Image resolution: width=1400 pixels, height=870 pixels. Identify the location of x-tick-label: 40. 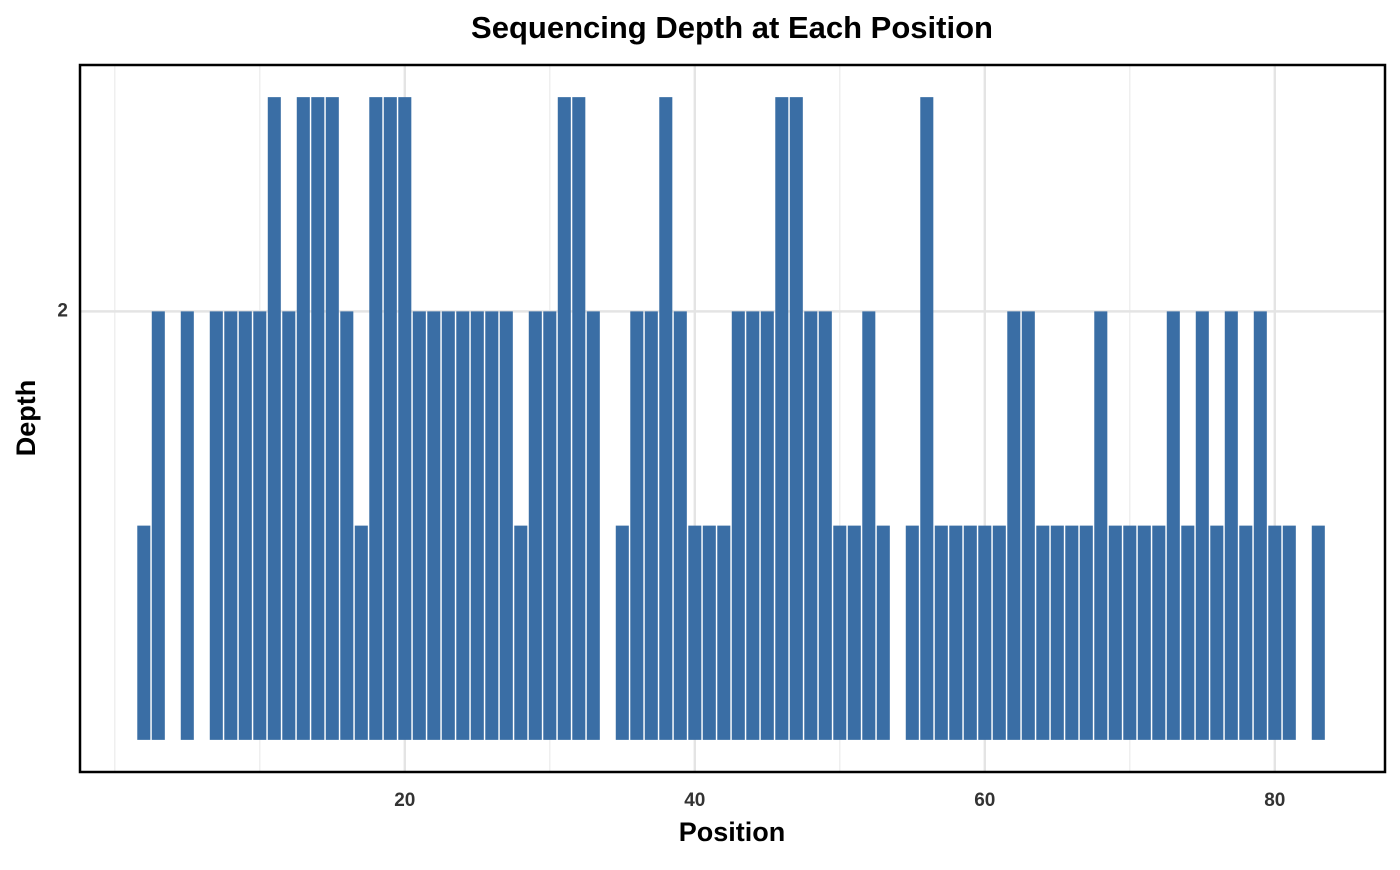
(694, 800).